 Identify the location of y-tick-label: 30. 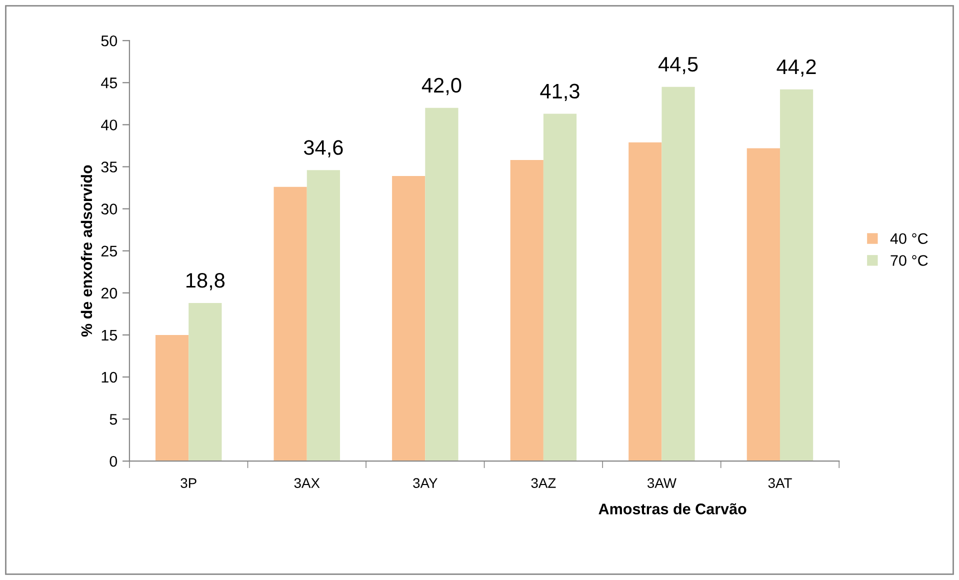
(109, 209).